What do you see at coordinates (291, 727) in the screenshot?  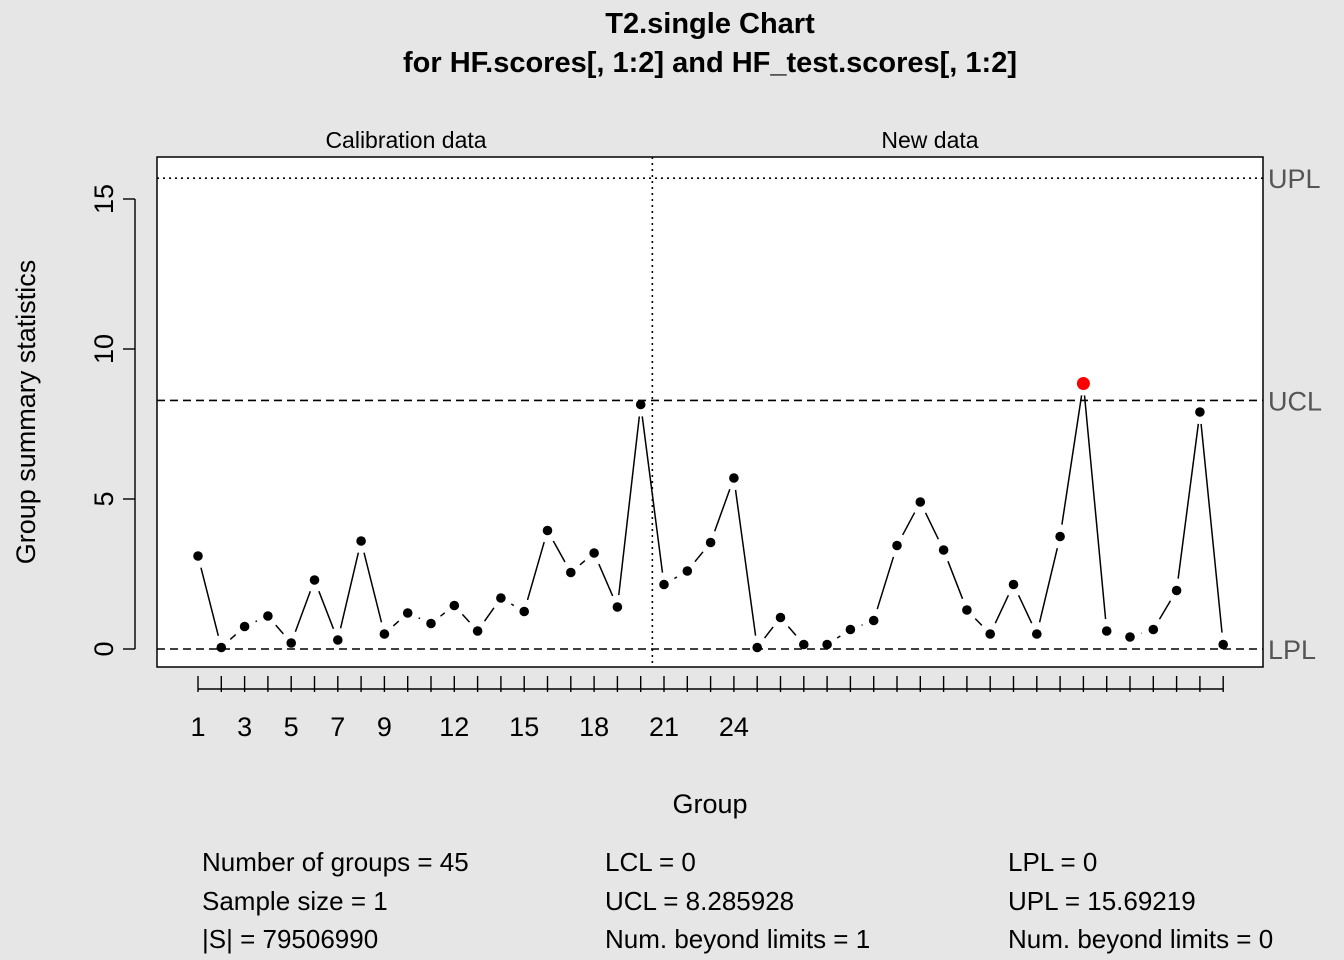 I see `x-tick-label: 5` at bounding box center [291, 727].